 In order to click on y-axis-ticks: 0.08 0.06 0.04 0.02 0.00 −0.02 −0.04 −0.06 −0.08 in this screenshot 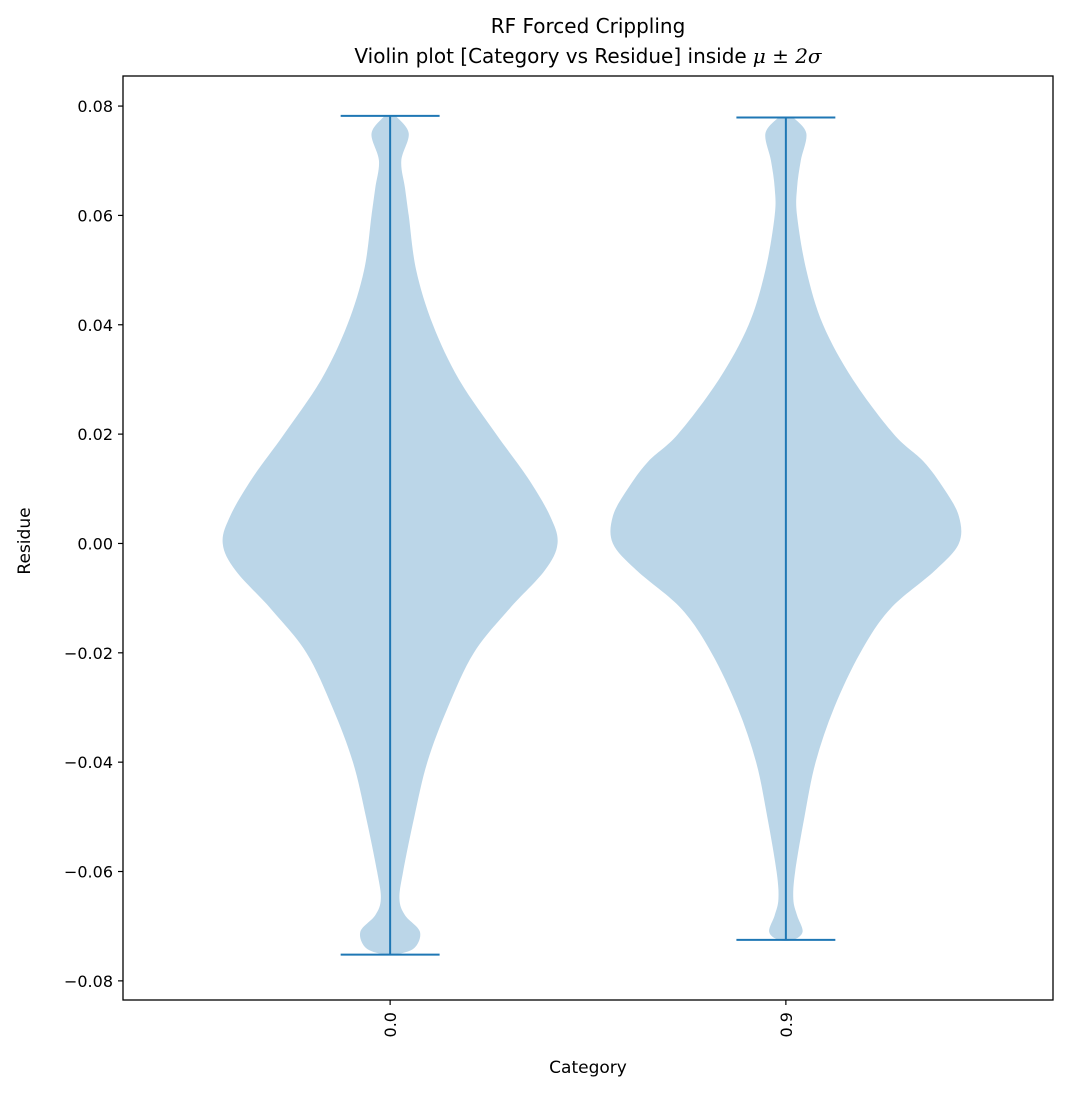, I will do `click(93, 544)`.